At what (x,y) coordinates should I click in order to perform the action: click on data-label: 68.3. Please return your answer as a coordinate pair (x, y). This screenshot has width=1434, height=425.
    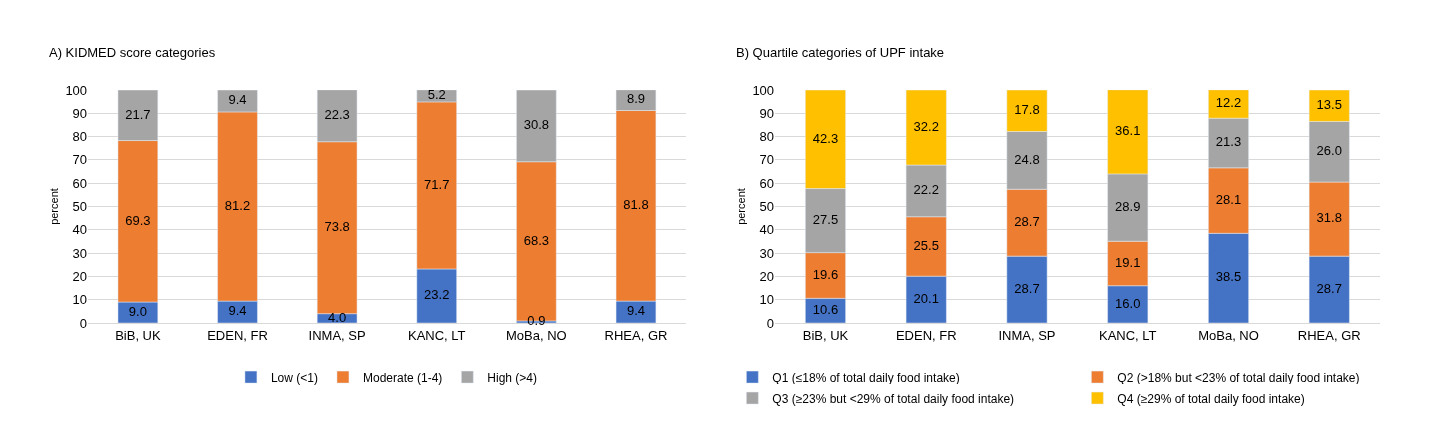
    Looking at the image, I should click on (536, 240).